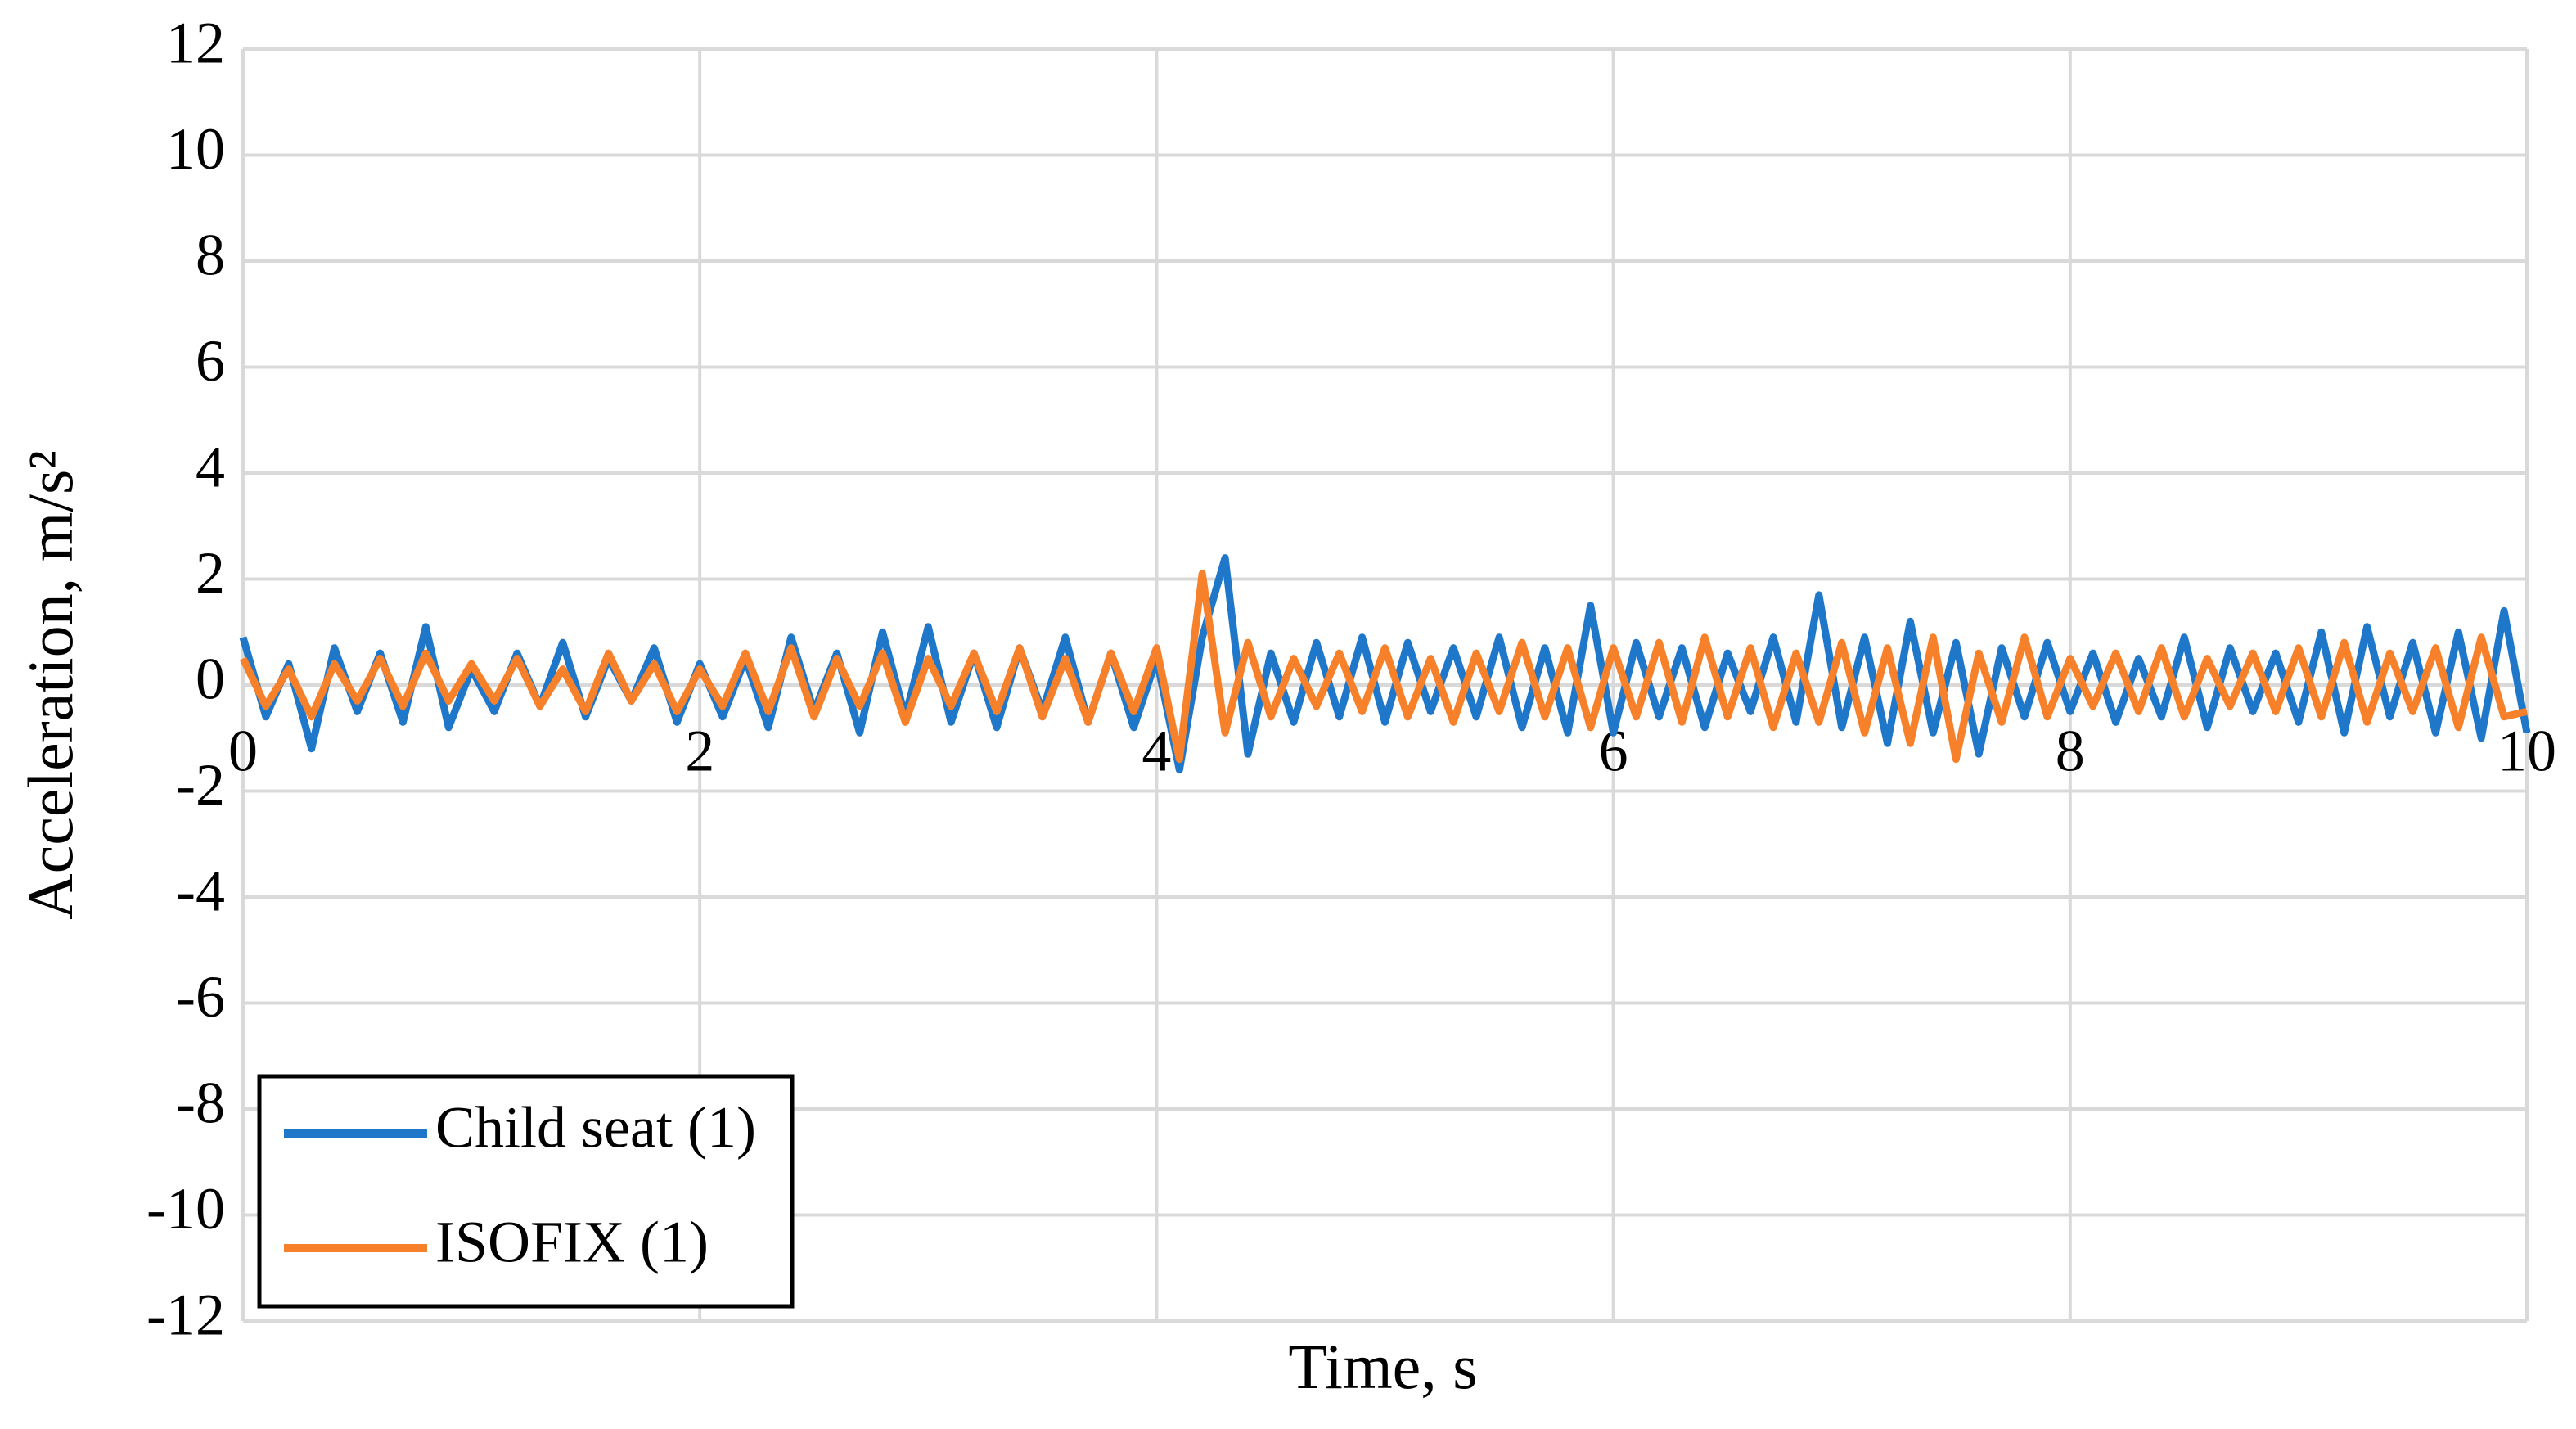 The width and height of the screenshot is (2576, 1429). I want to click on y-tick-label: 2, so click(211, 573).